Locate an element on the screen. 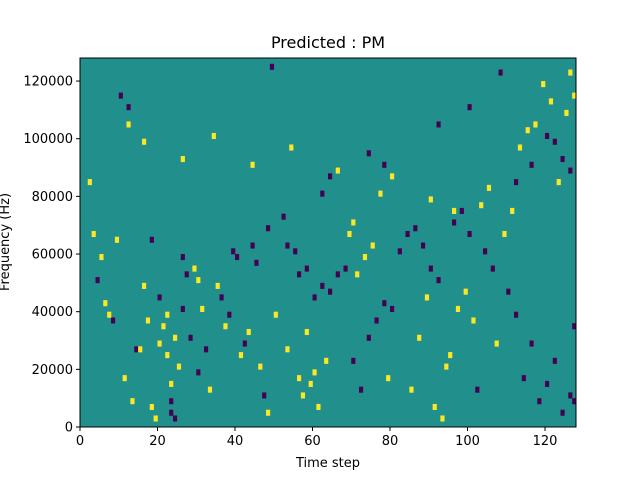  x-axis-label: Time step is located at coordinates (327, 463).